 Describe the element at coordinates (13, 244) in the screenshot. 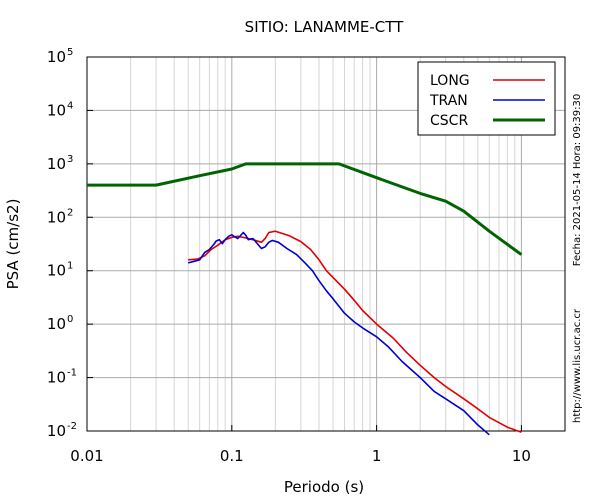

I see `y-axis-label: PSA (cm/s2)` at that location.